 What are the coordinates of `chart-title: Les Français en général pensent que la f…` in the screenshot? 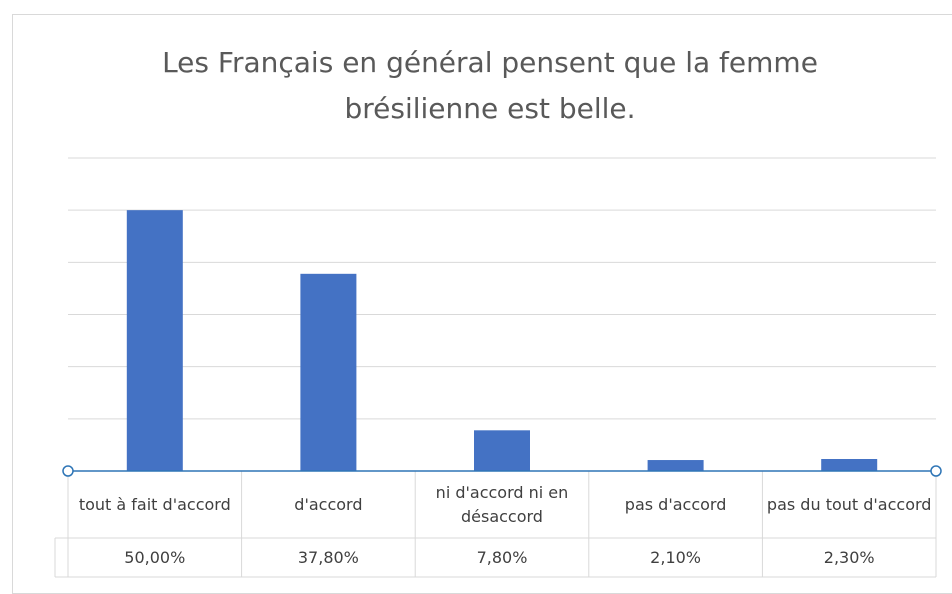 It's located at (490, 85).